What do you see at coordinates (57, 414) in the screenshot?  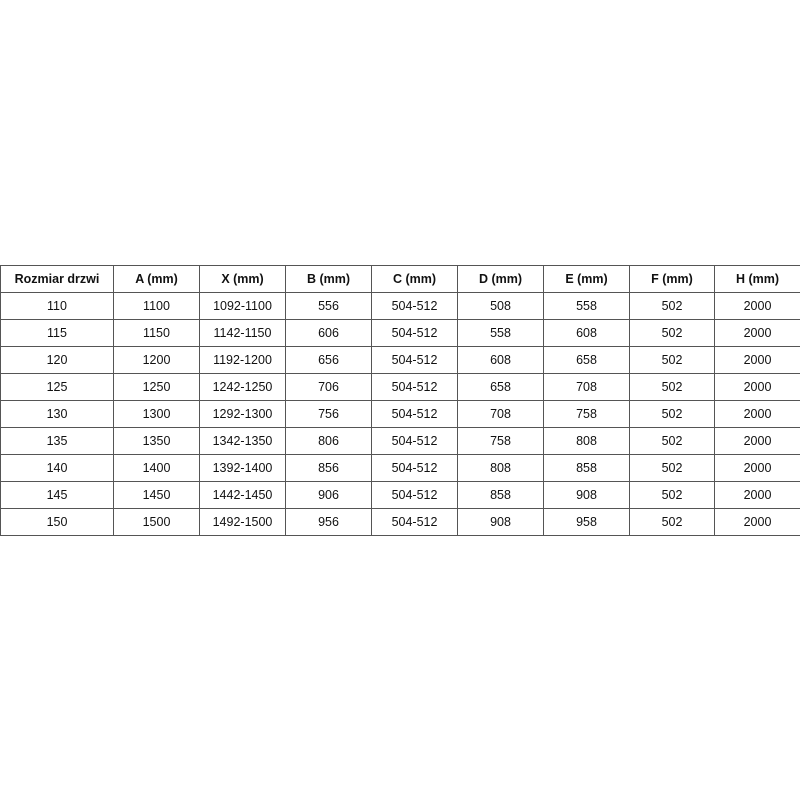 I see `table-cell: 130` at bounding box center [57, 414].